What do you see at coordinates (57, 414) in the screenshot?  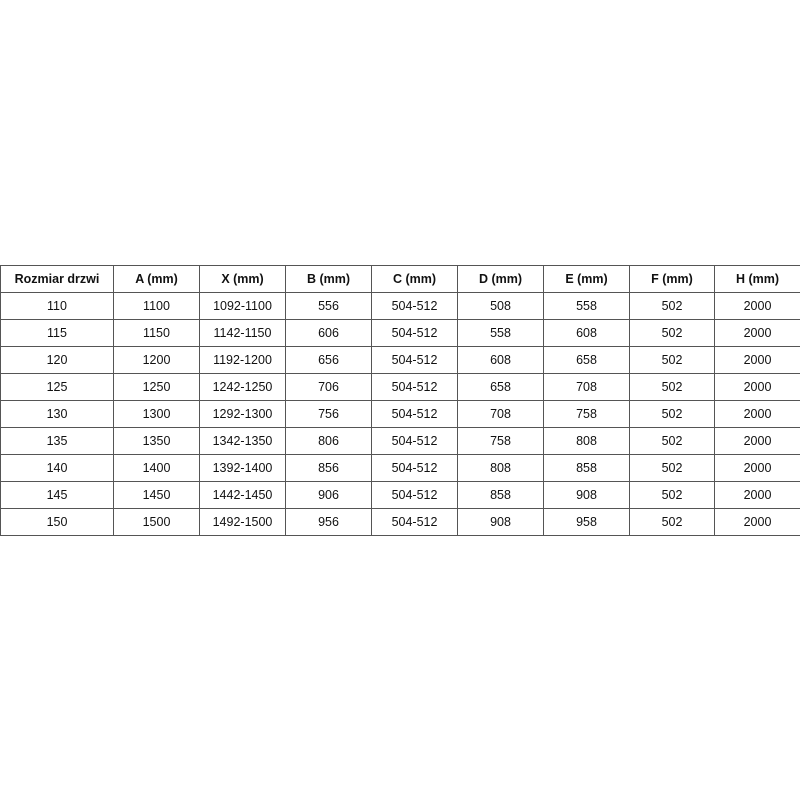 I see `table-cell: 130` at bounding box center [57, 414].